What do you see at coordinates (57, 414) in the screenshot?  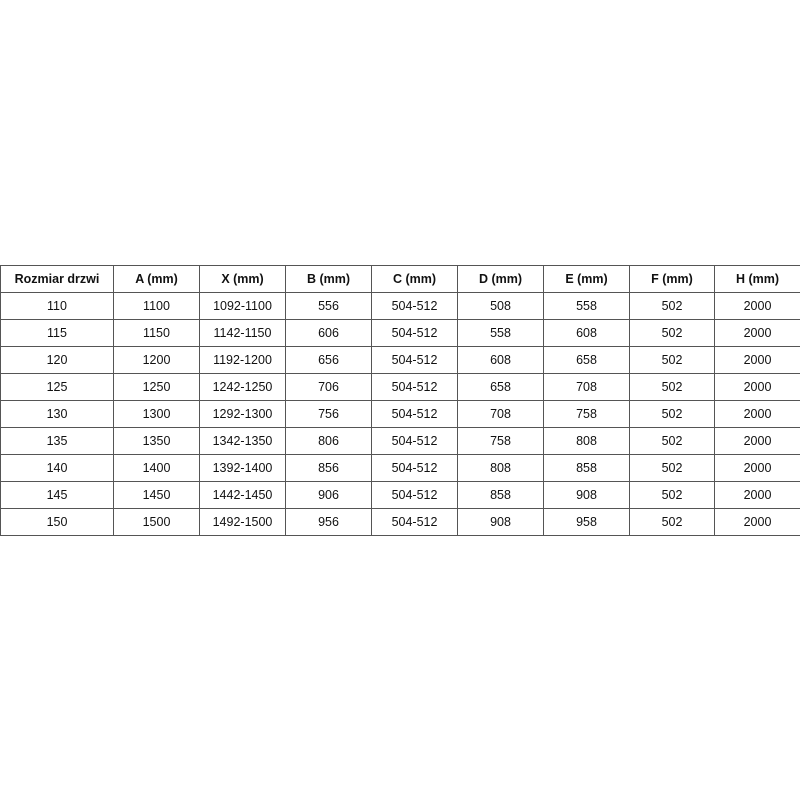 I see `table-cell: 130` at bounding box center [57, 414].